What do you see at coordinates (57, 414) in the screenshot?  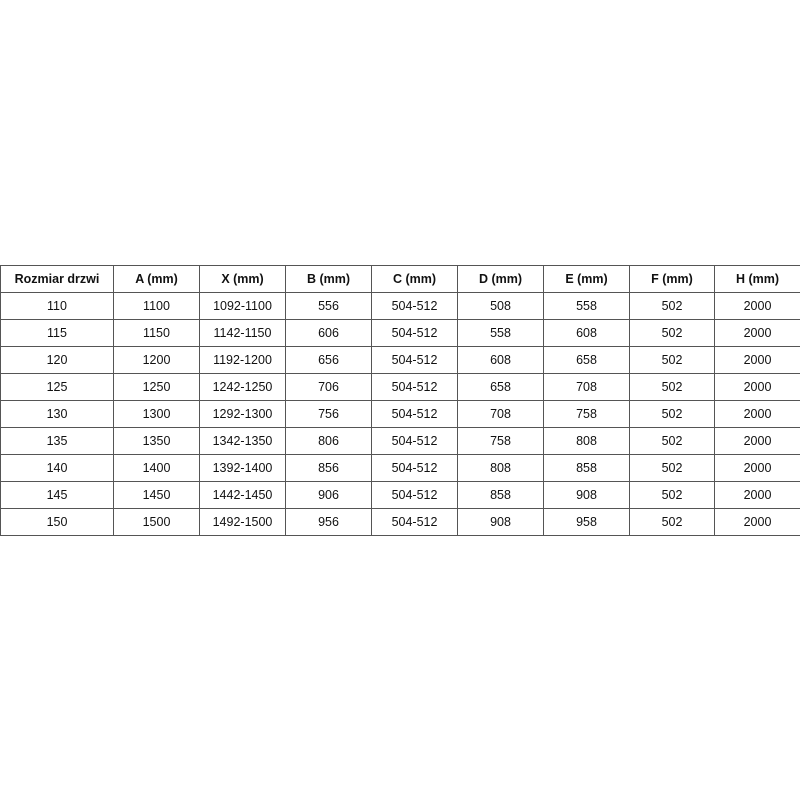 I see `table-cell: 130` at bounding box center [57, 414].